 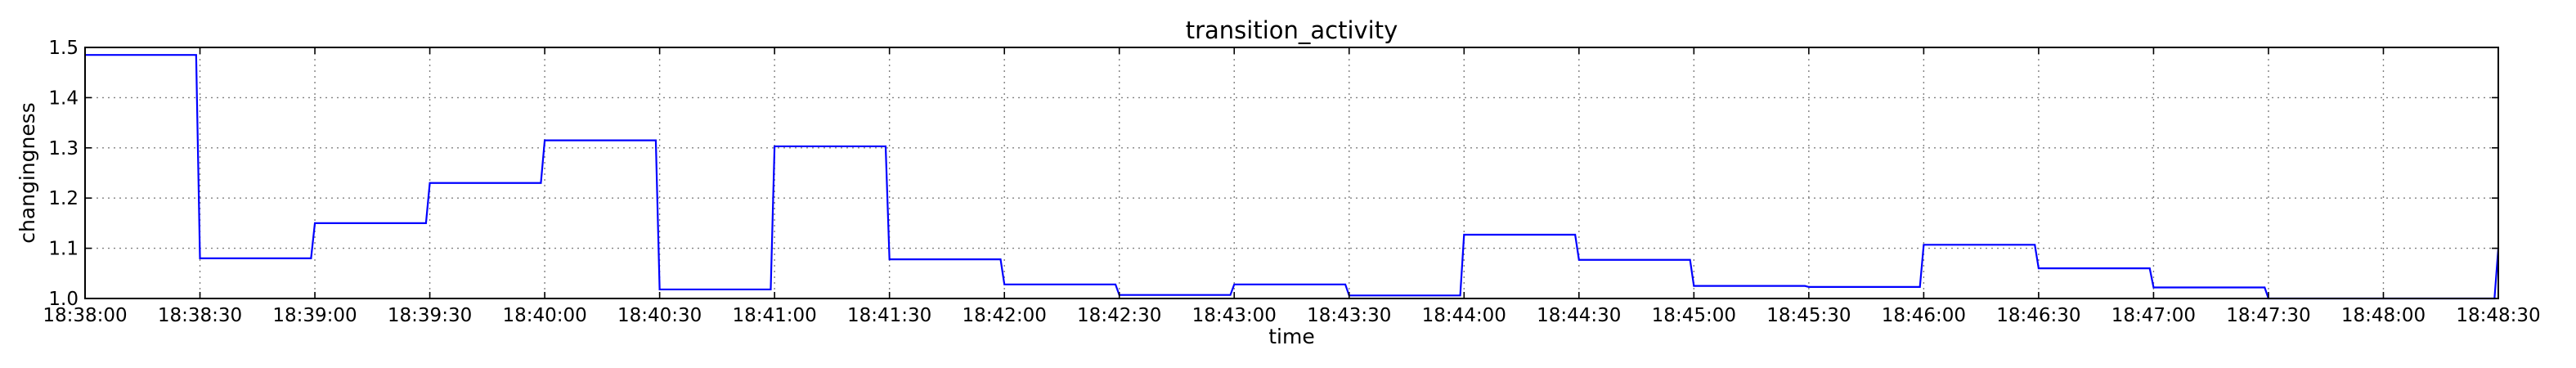 What do you see at coordinates (63, 250) in the screenshot?
I see `y-tick-label: 1.1` at bounding box center [63, 250].